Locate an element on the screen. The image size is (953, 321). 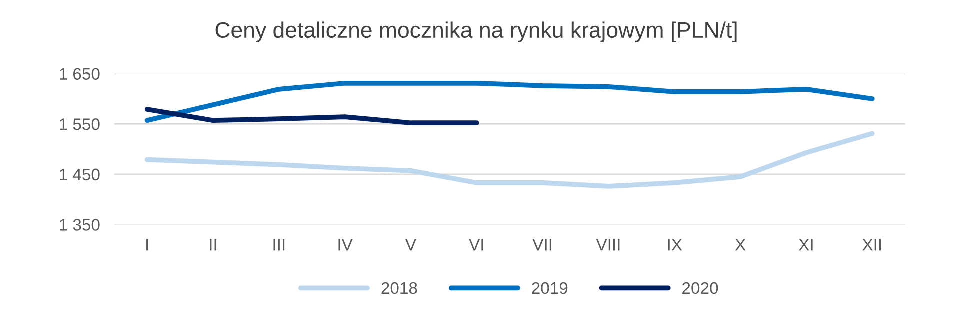
x-tick-label: II is located at coordinates (213, 245).